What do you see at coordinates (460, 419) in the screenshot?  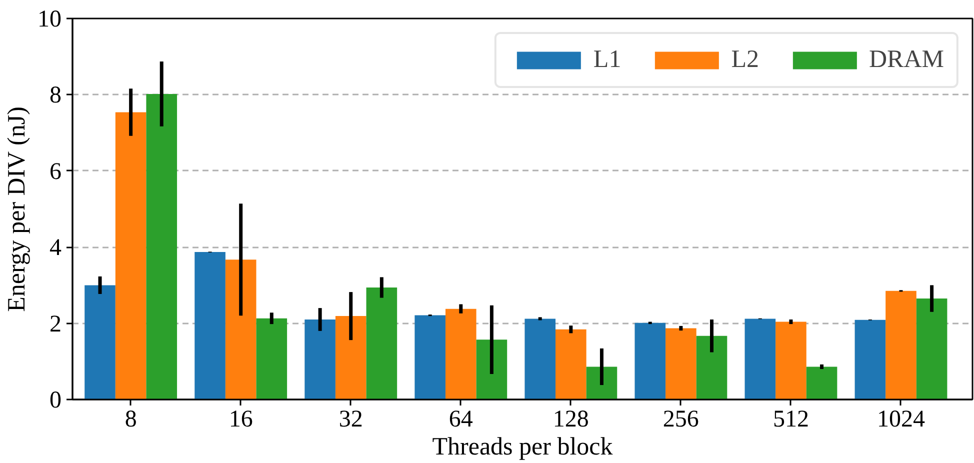 I see `x-tick-label: 64` at bounding box center [460, 419].